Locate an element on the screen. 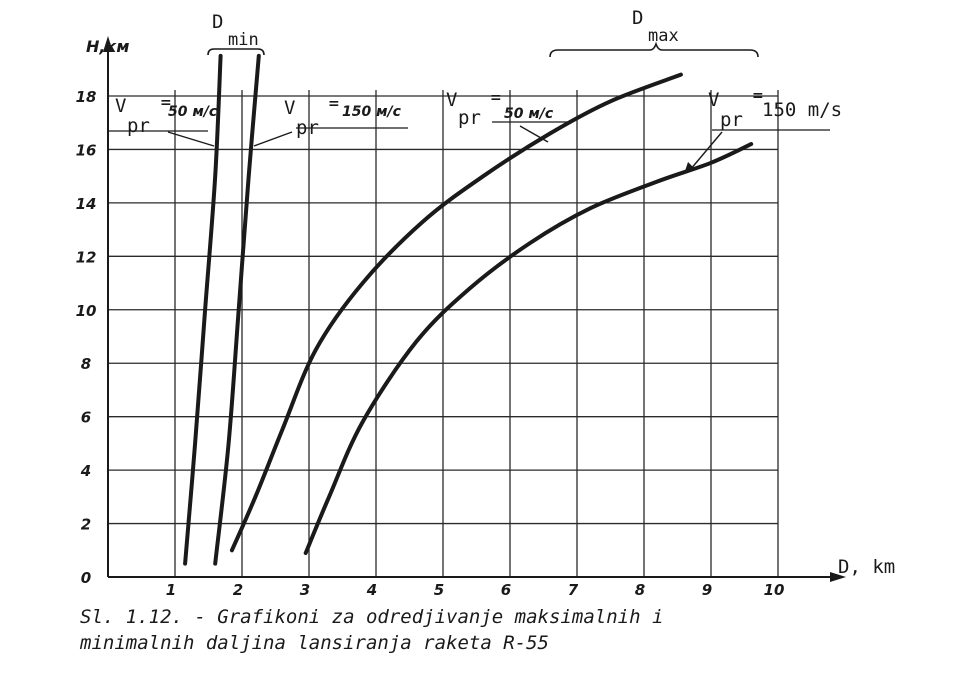 This screenshot has height=677, width=970. label-dmin-50: V pr = 50 м/с is located at coordinates (163, 121).